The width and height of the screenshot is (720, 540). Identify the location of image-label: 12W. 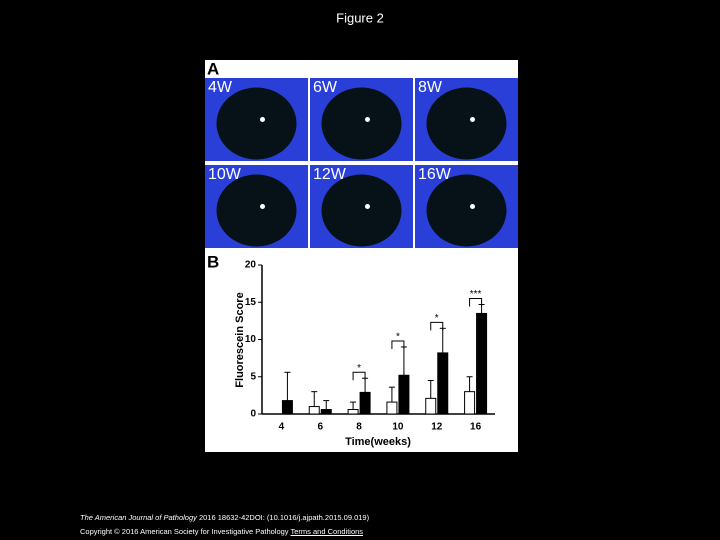
(330, 174).